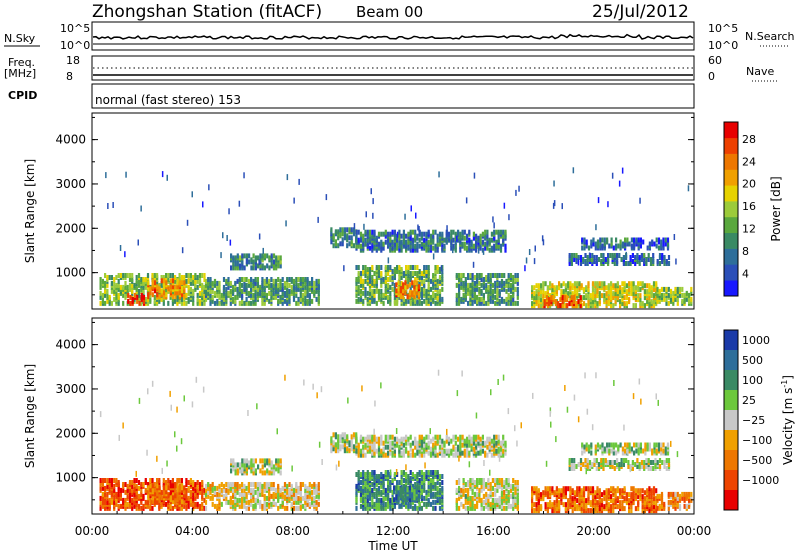  What do you see at coordinates (776, 208) in the screenshot?
I see `power-colorbar-label: Power [dB]` at bounding box center [776, 208].